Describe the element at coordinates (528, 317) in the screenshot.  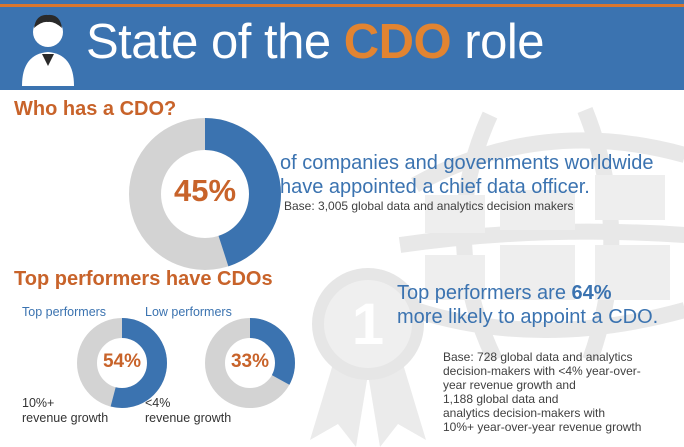
I see `section2-headline-line2: more likely to appoint a CDO.` at that location.